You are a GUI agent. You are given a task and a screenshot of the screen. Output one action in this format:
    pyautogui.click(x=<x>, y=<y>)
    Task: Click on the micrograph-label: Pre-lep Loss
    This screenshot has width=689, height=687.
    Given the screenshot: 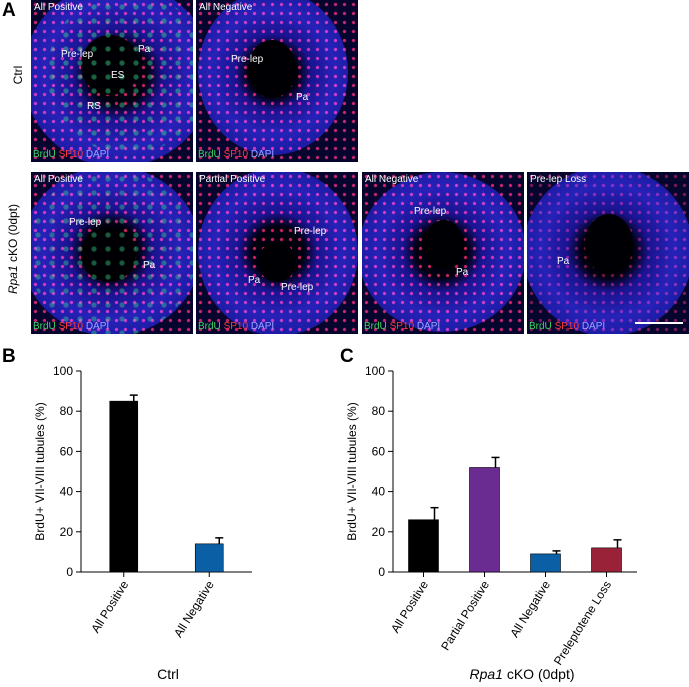 What is the action you would take?
    pyautogui.click(x=558, y=179)
    